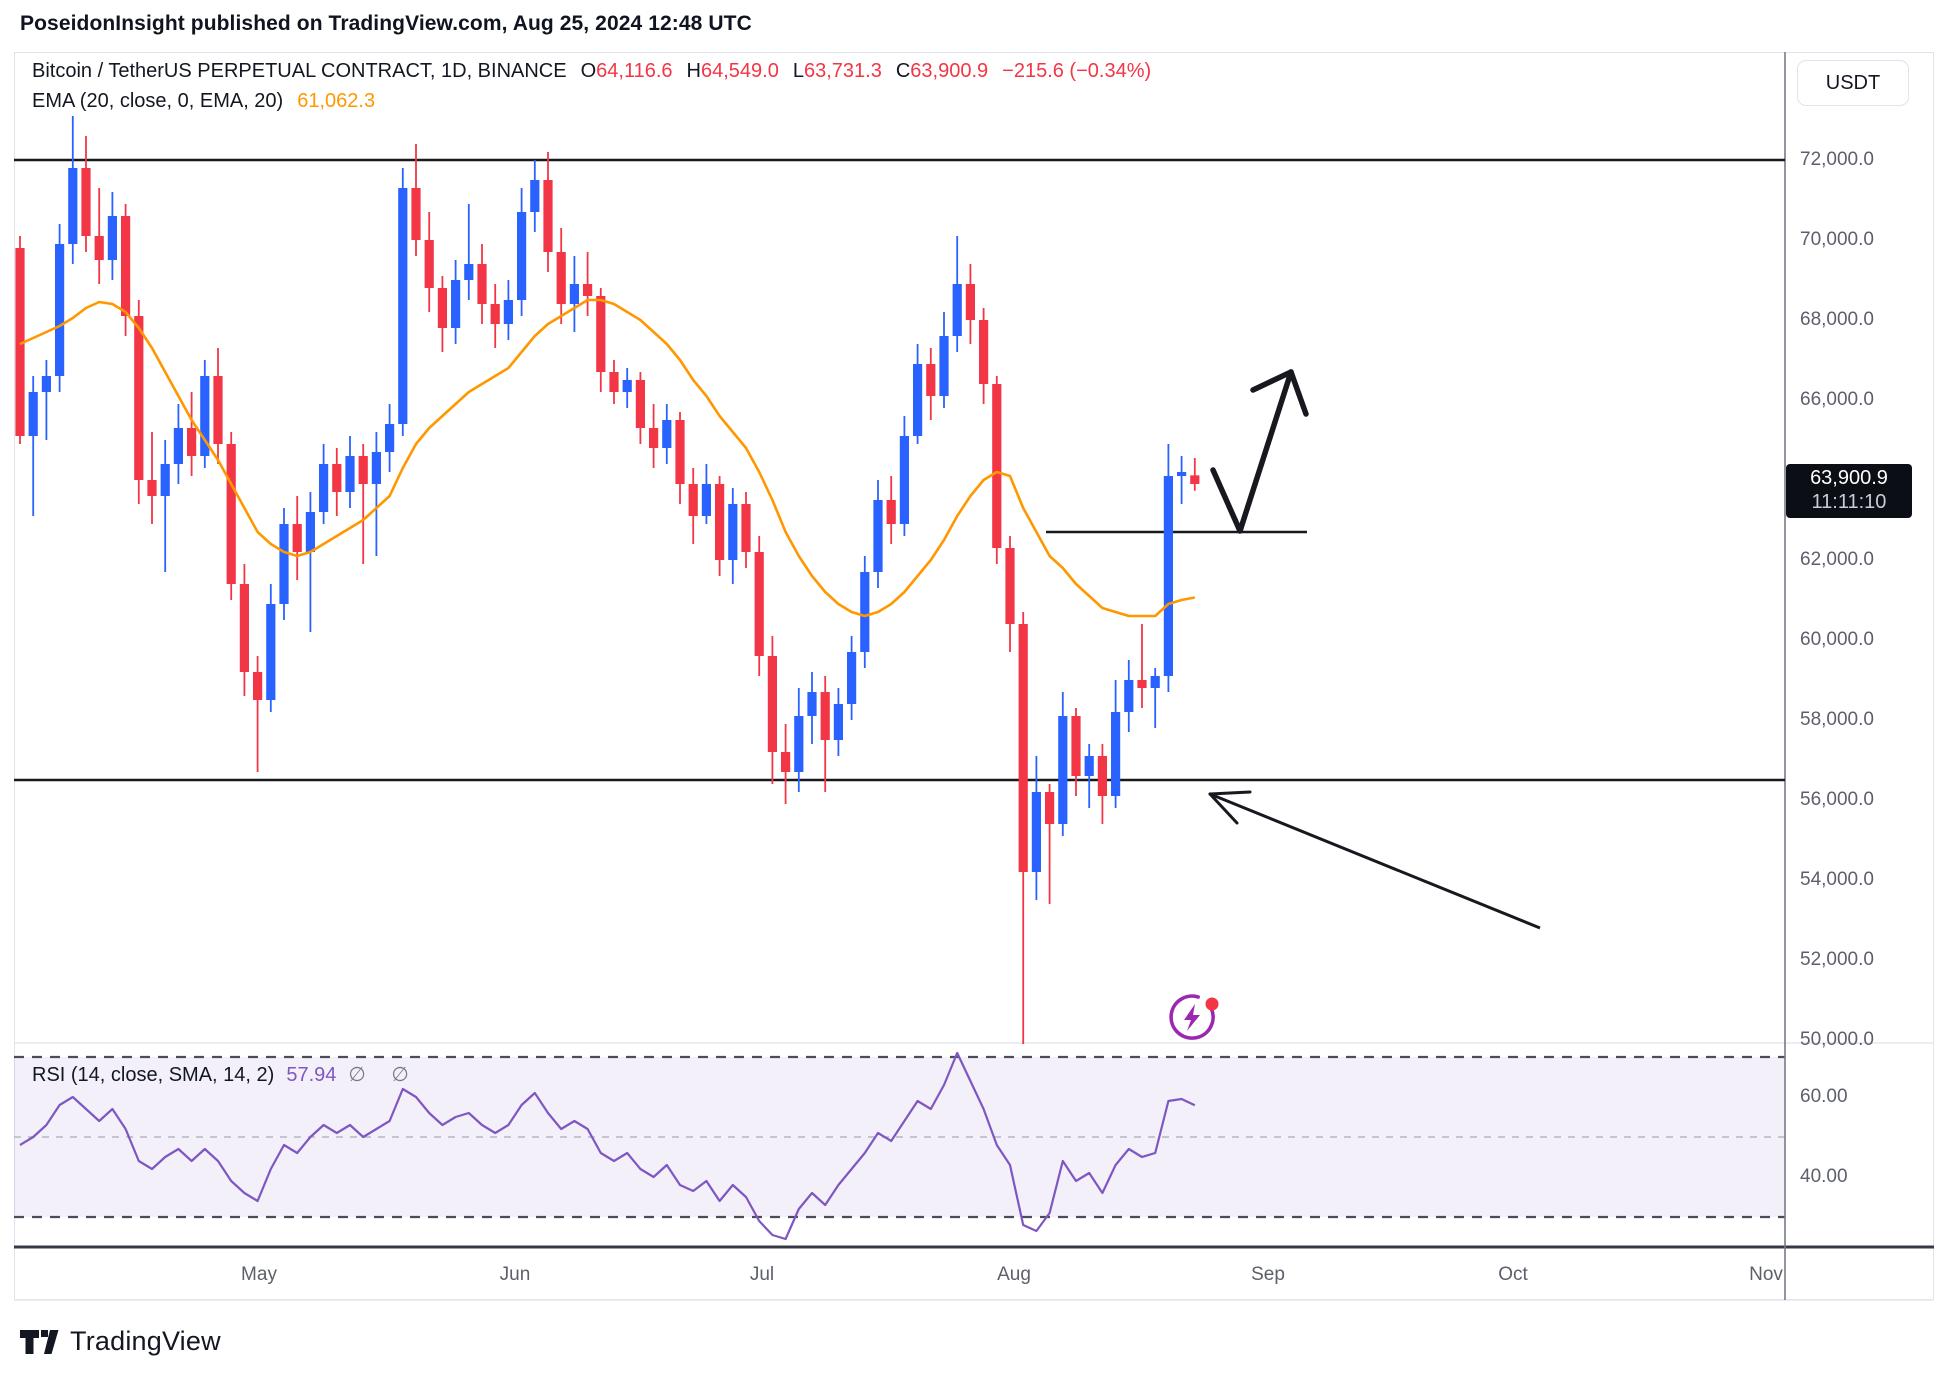 This screenshot has width=1936, height=1374. I want to click on rsi-empty-glyphs: ∅ ∅, so click(383, 1075).